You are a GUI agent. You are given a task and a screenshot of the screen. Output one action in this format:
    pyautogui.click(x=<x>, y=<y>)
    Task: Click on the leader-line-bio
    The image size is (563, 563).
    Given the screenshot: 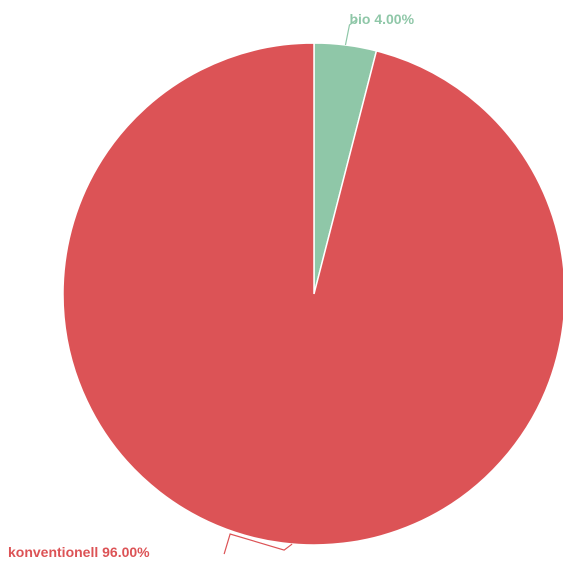 What is the action you would take?
    pyautogui.click(x=351, y=32)
    